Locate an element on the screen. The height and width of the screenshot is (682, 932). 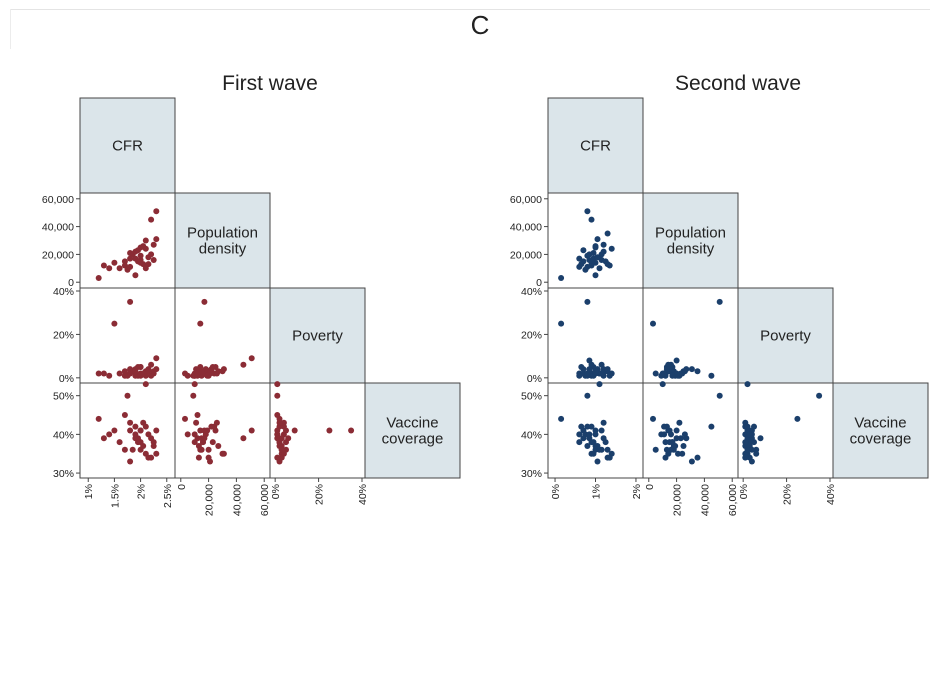
x-tick-label: 2% is located at coordinates (637, 491).